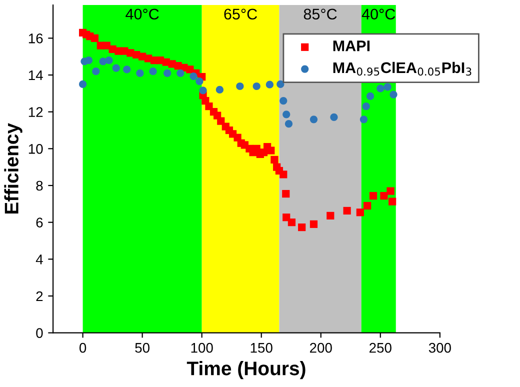 The height and width of the screenshot is (387, 520). Describe the element at coordinates (39, 333) in the screenshot. I see `y-tick-label: 0` at that location.